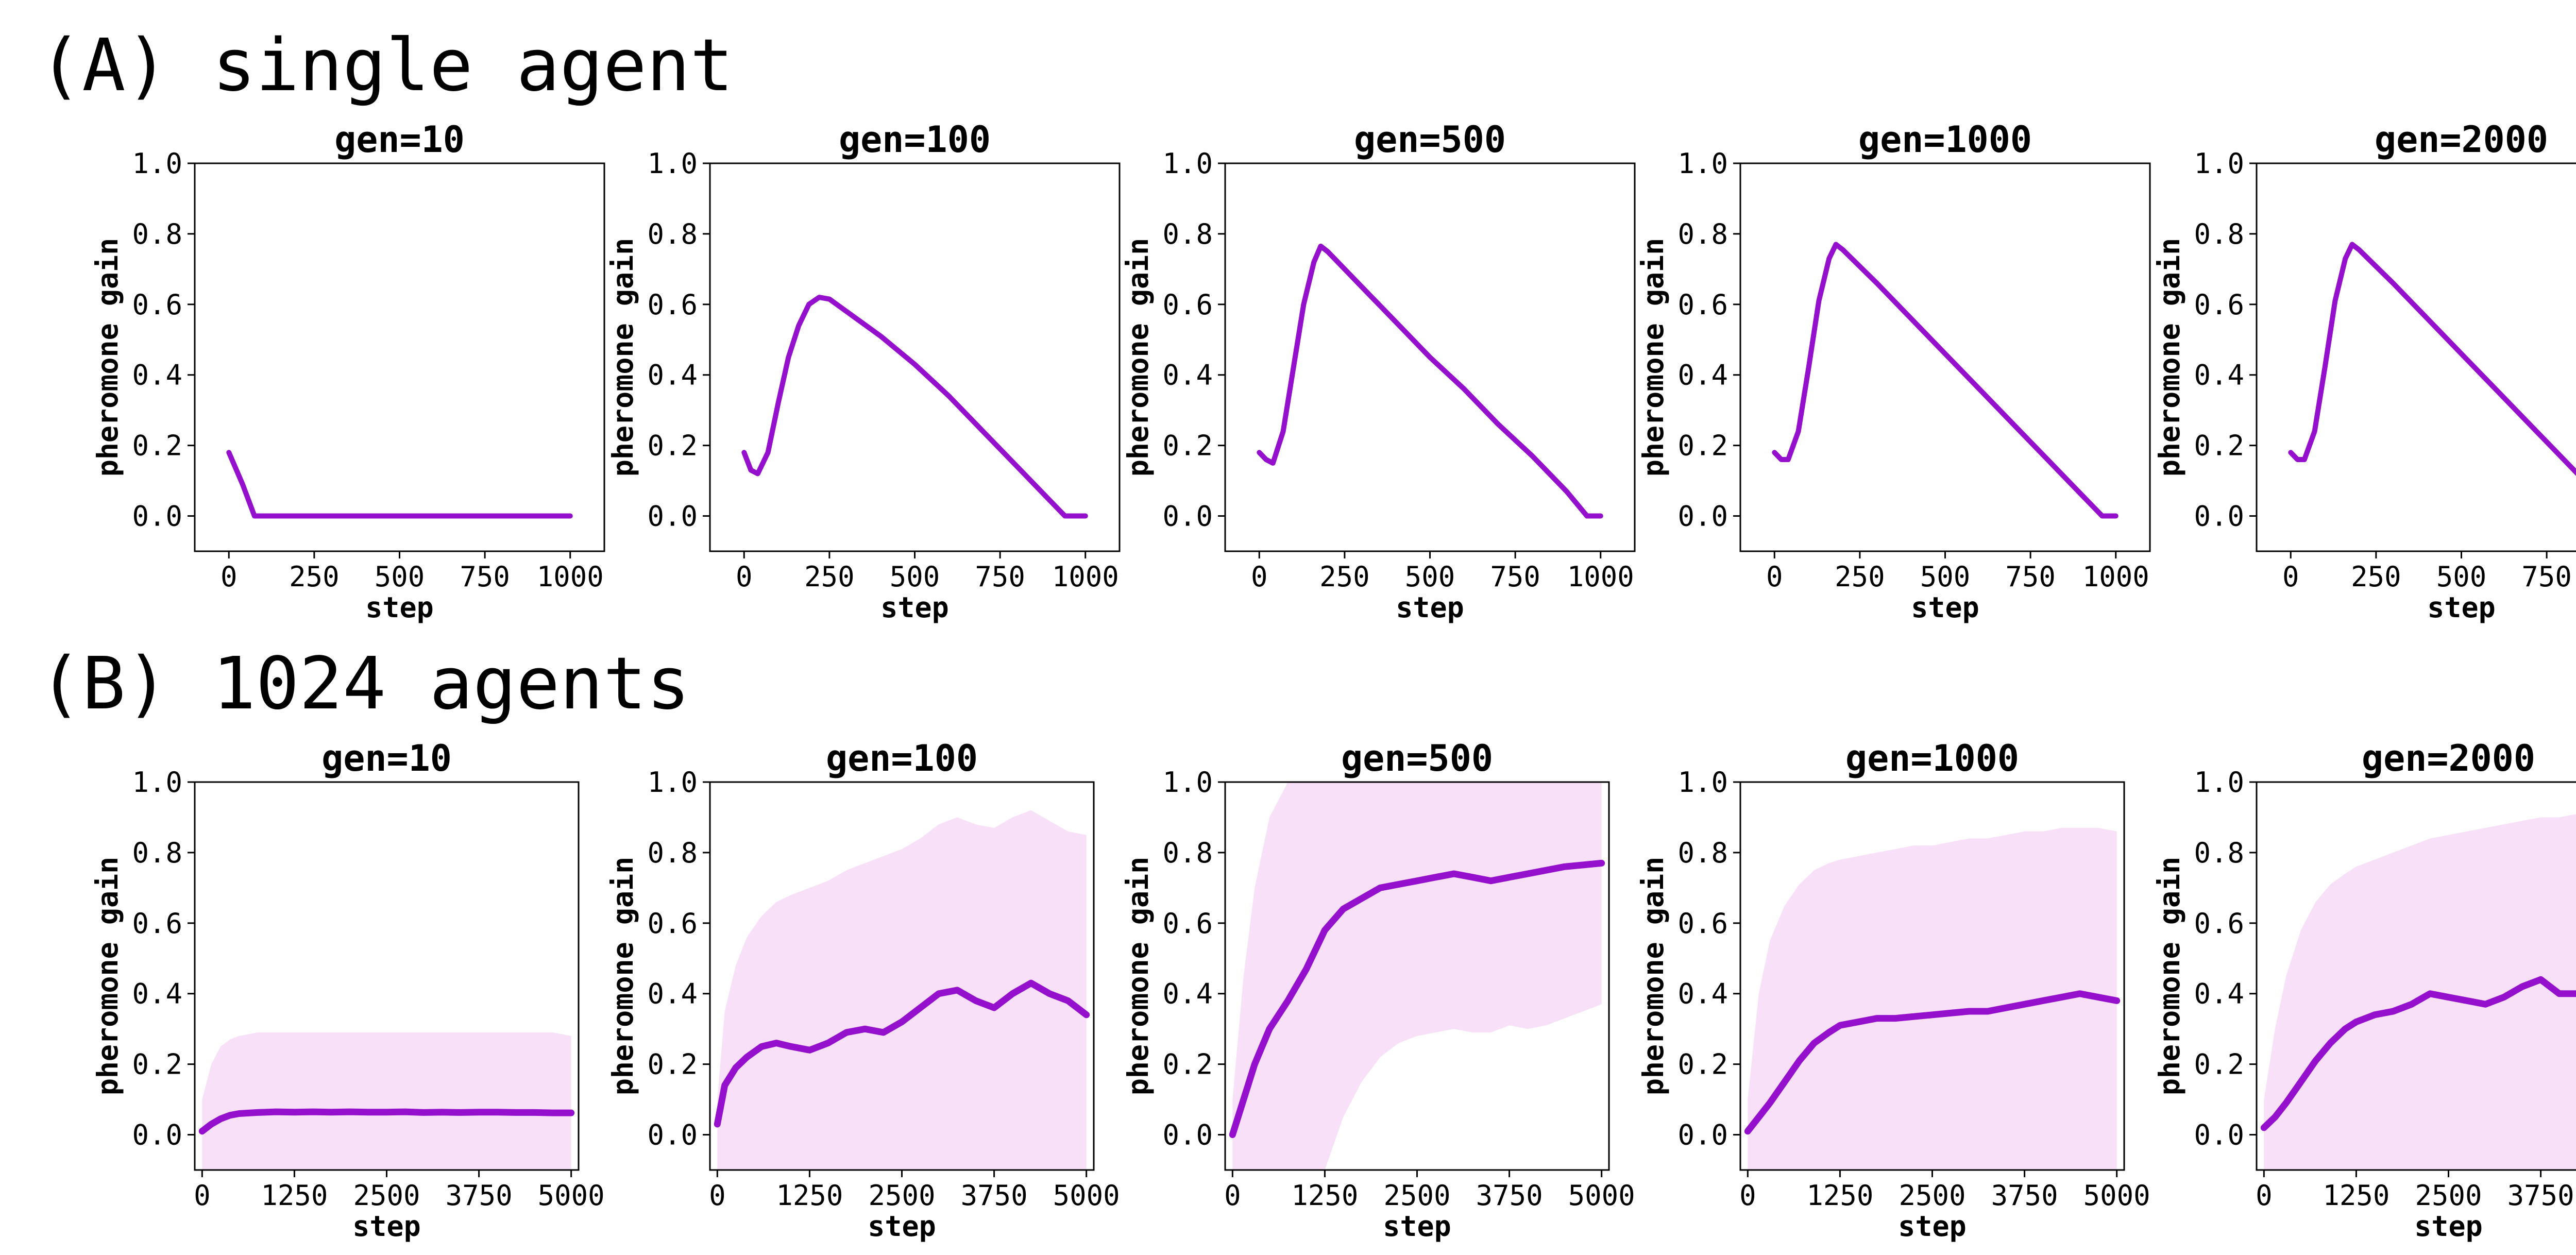 The height and width of the screenshot is (1255, 2576). I want to click on section-title-a: (A) single agent, so click(386, 66).